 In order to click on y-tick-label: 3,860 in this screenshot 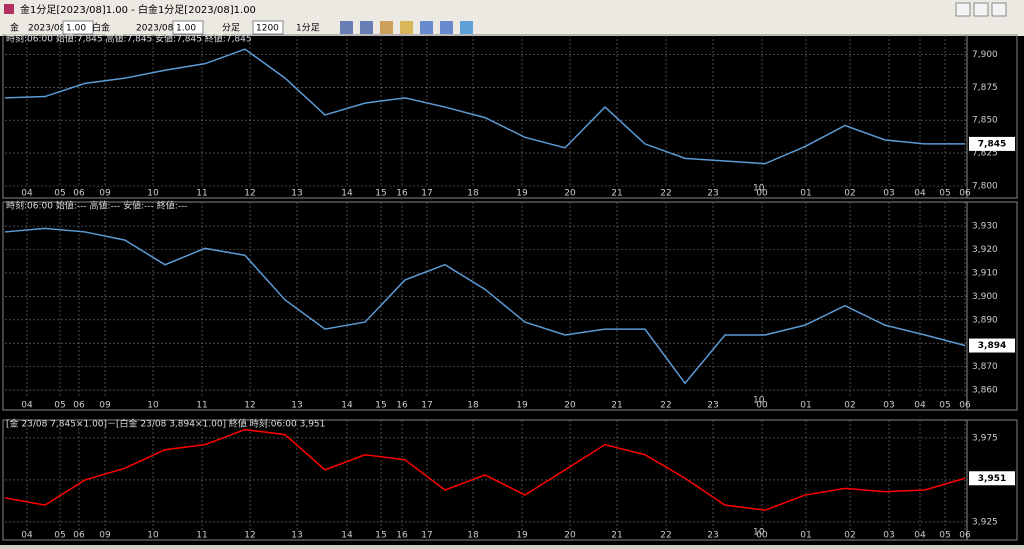, I will do `click(985, 391)`.